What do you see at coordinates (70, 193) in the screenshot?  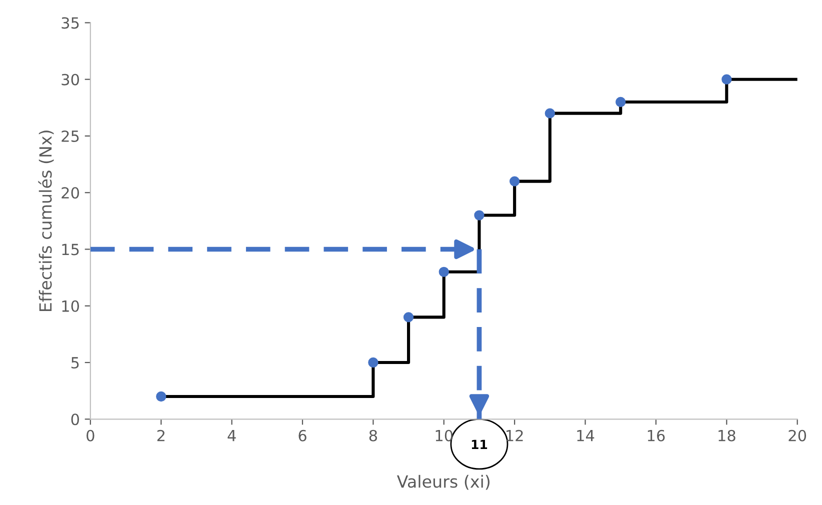 I see `y-tick-label: 20` at bounding box center [70, 193].